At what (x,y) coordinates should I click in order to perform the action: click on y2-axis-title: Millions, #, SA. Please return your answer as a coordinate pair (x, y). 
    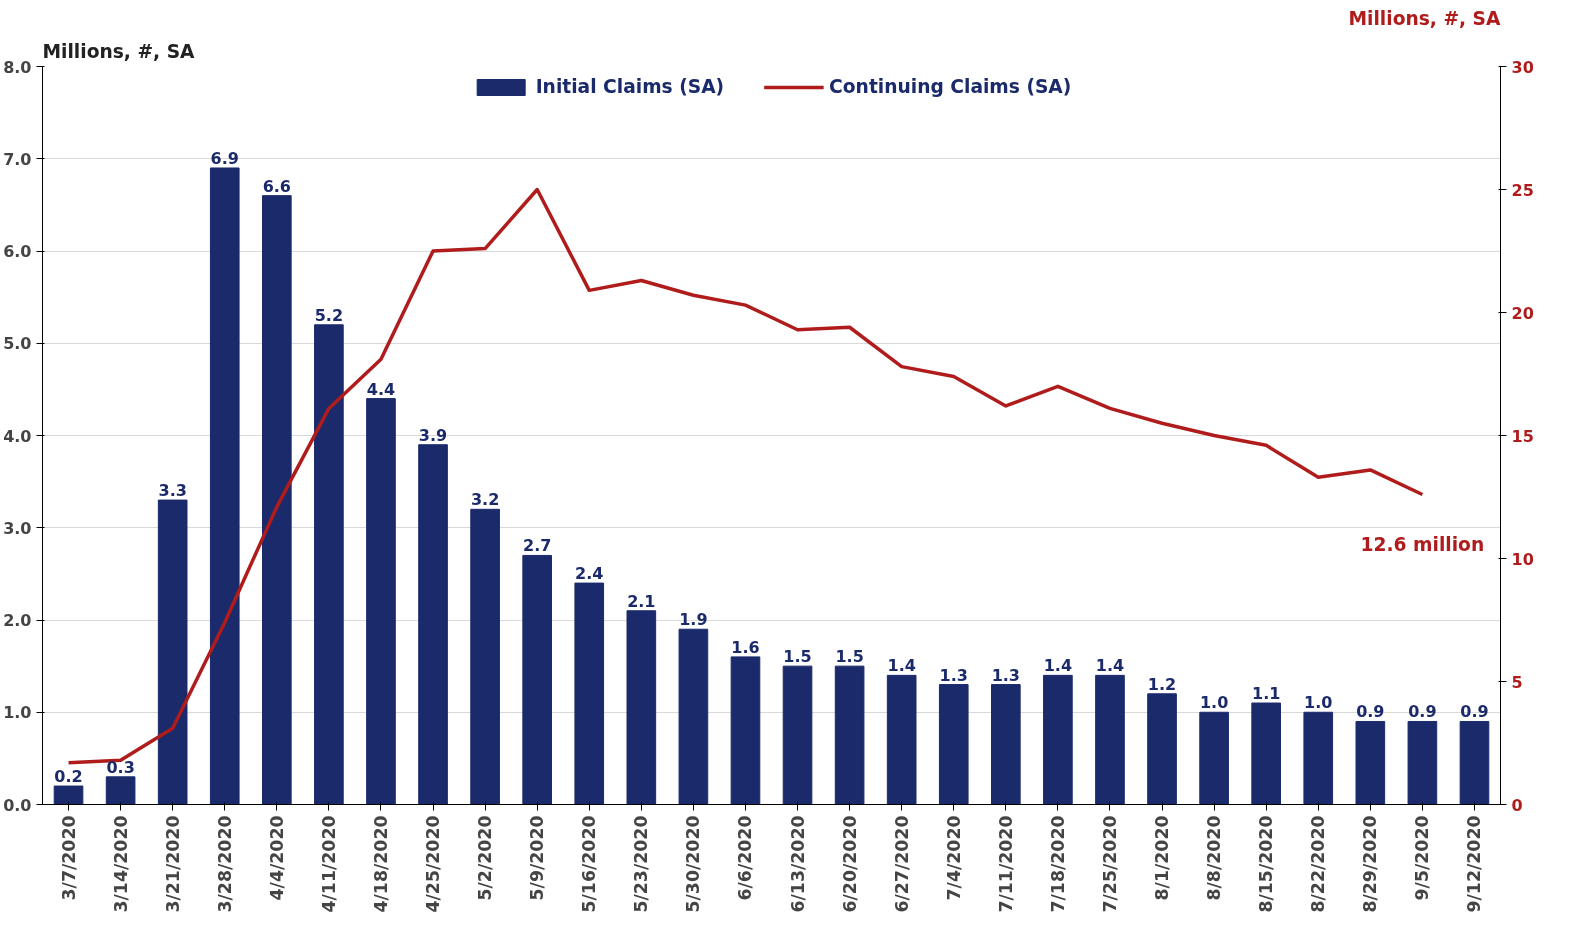
    Looking at the image, I should click on (1425, 18).